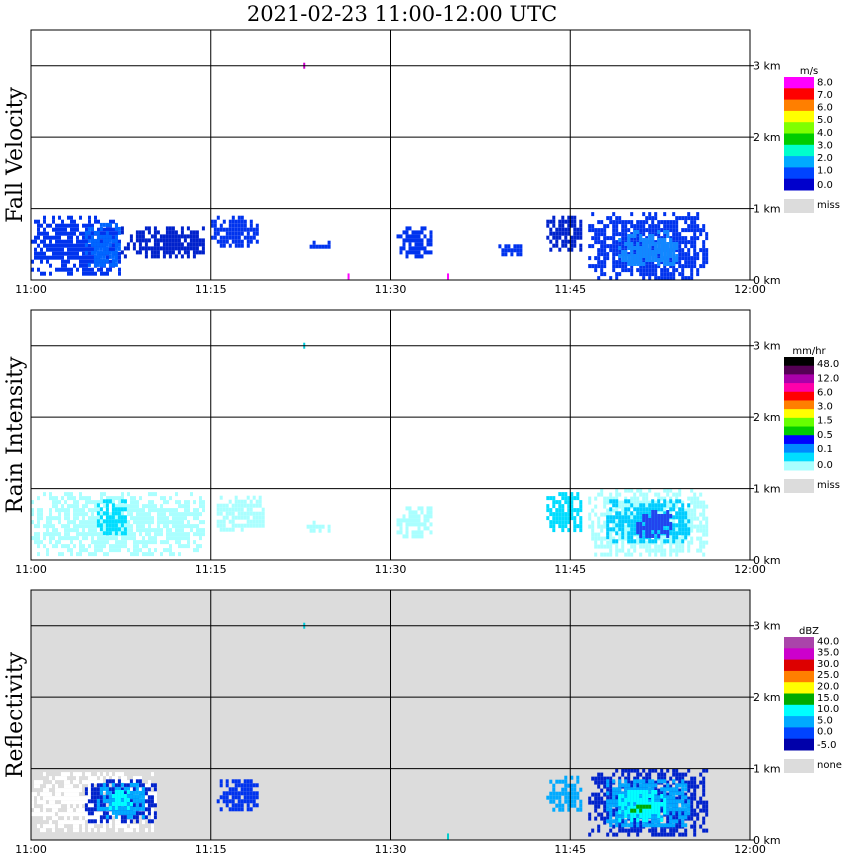  Describe the element at coordinates (809, 631) in the screenshot. I see `colorbar-unit: dBZ` at that location.